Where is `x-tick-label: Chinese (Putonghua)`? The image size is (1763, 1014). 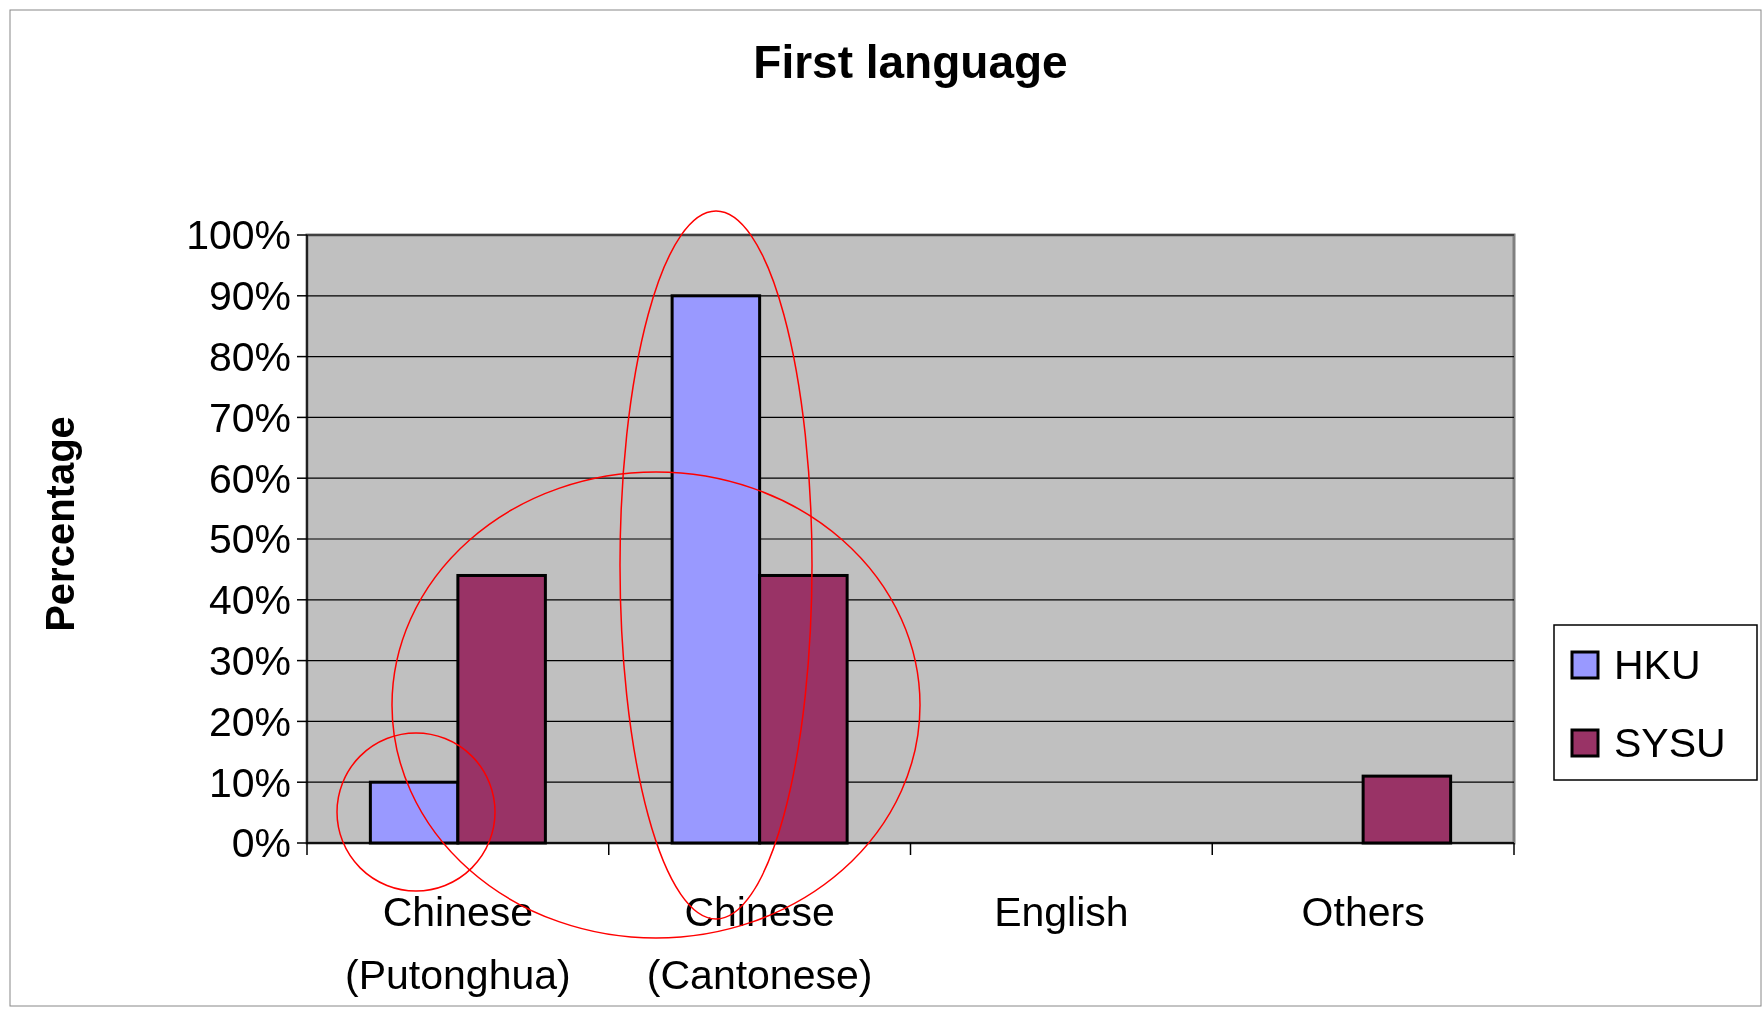 x-tick-label: Chinese (Putonghua) is located at coordinates (458, 943).